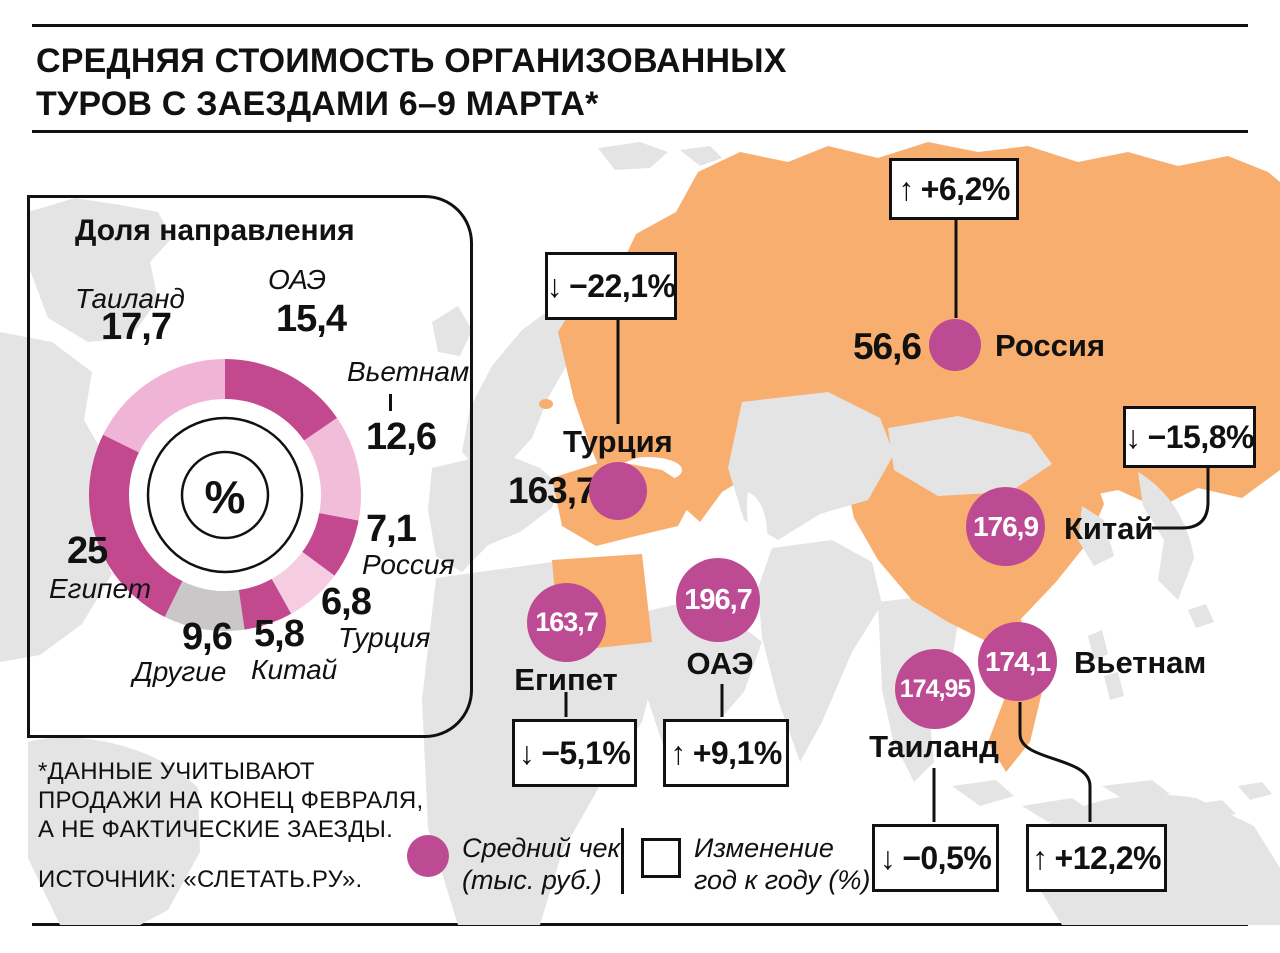 The image size is (1280, 953). Describe the element at coordinates (764, 848) in the screenshot. I see `legend-change-label-line1: Изменение` at that location.